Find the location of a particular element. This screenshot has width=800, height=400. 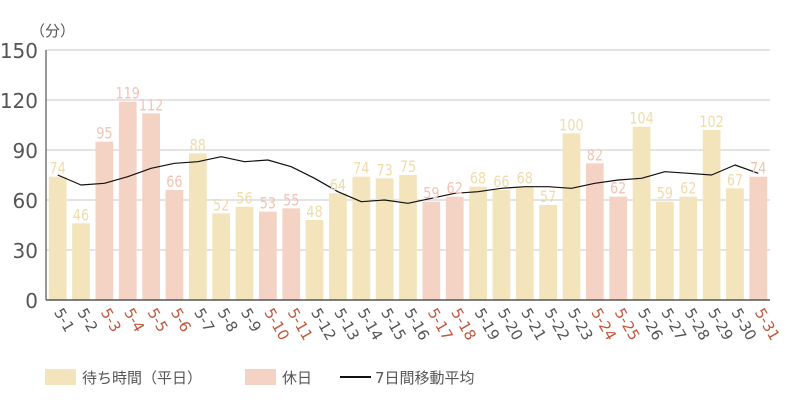

y-tick-label: 0 is located at coordinates (31, 301).